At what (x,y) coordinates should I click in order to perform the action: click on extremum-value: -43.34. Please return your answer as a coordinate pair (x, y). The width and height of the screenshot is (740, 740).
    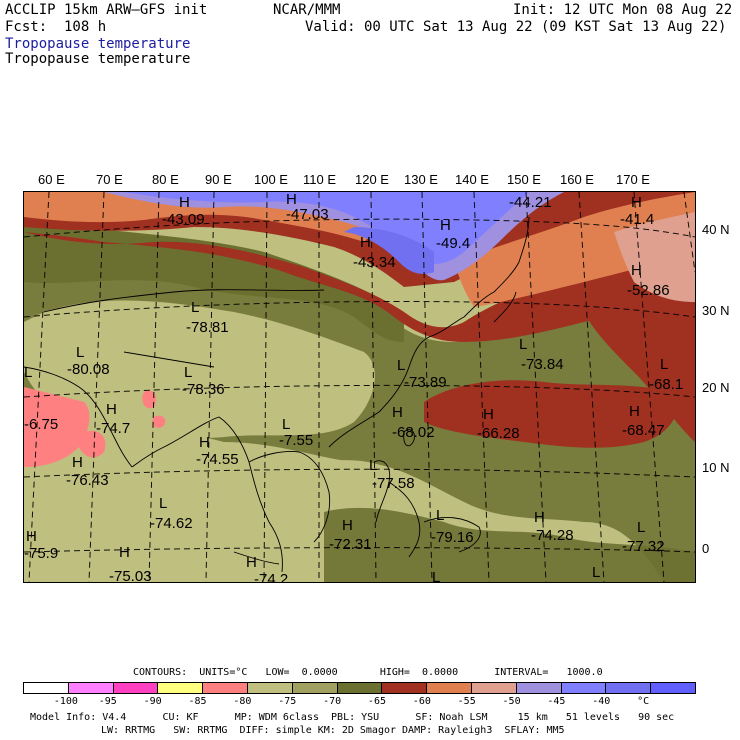
    Looking at the image, I should click on (374, 262).